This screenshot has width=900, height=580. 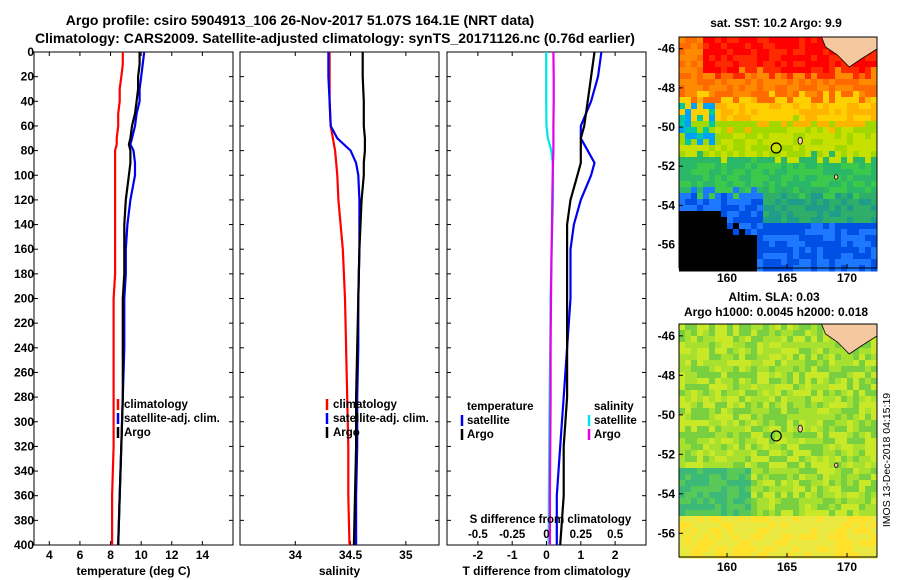 I want to click on argo-position-marker, so click(x=776, y=148).